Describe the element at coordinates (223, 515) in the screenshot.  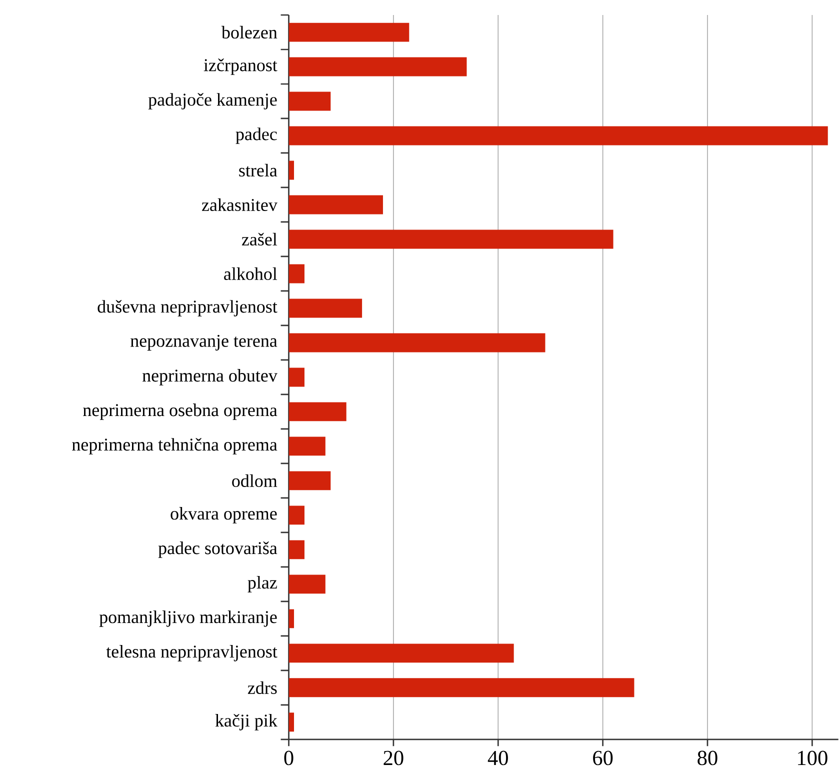
I see `y-tick-label: okvara opreme` at that location.